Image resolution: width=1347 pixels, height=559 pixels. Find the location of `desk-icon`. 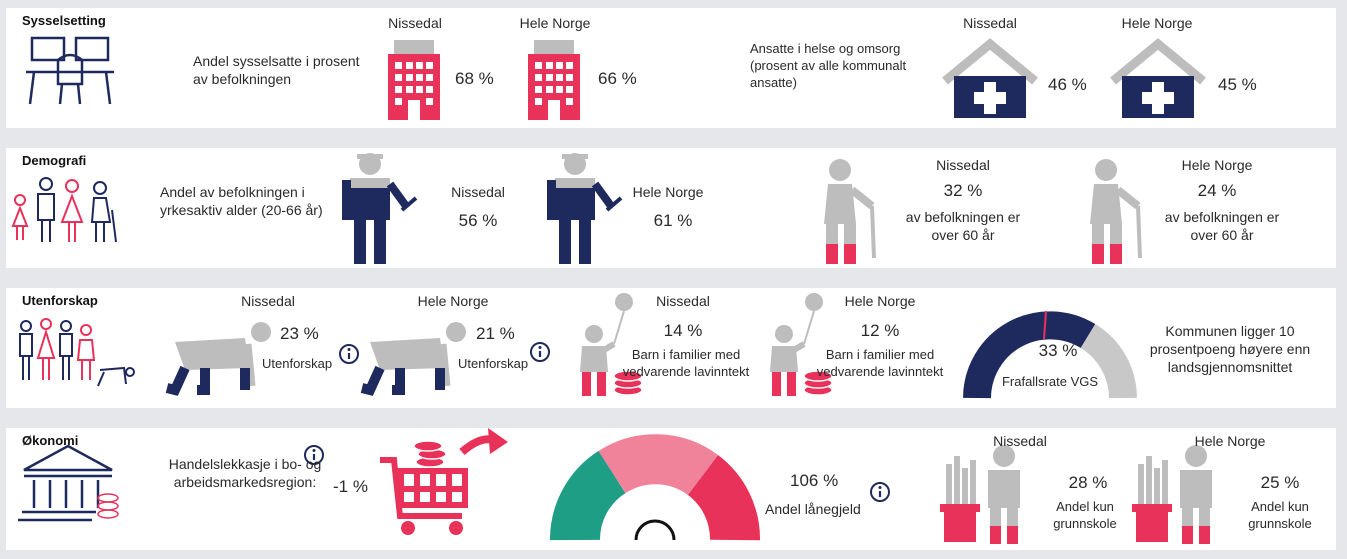

desk-icon is located at coordinates (70, 70).